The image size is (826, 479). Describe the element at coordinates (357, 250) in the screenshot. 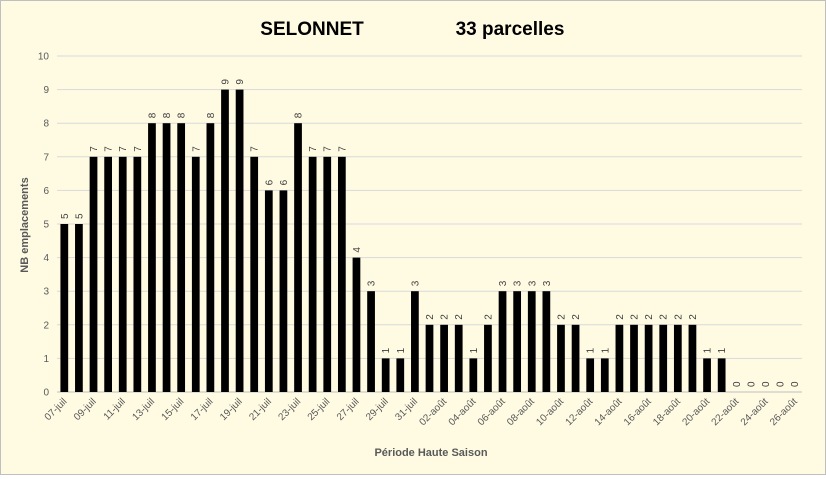

I see `data-label: 4` at that location.